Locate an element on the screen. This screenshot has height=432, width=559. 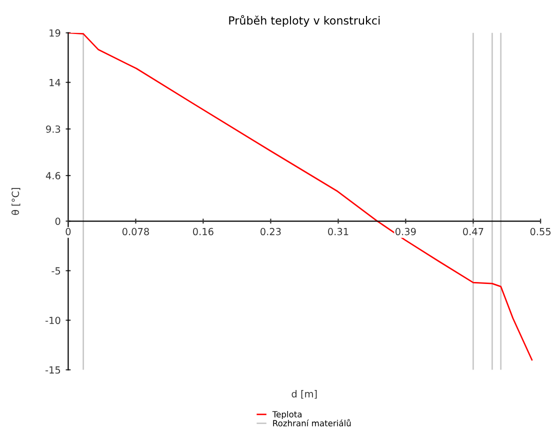
y-tick-label: 0 is located at coordinates (57, 221).